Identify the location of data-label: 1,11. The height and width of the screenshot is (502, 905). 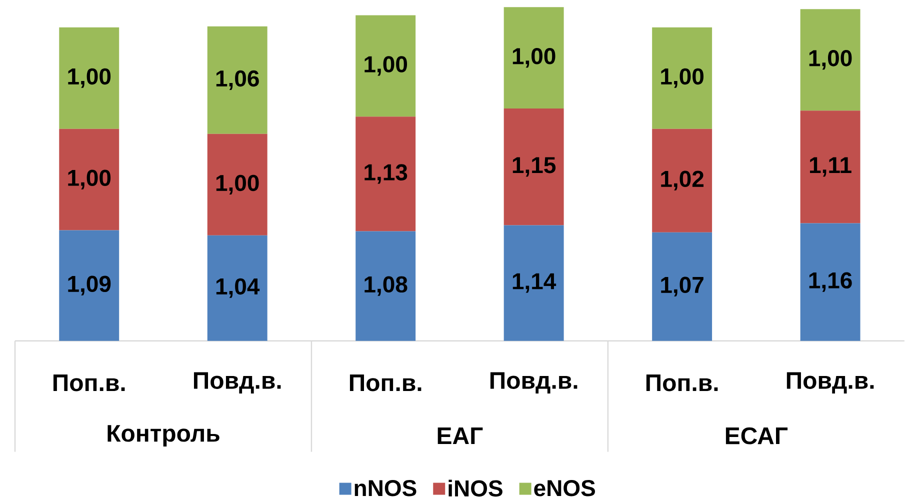
(831, 167).